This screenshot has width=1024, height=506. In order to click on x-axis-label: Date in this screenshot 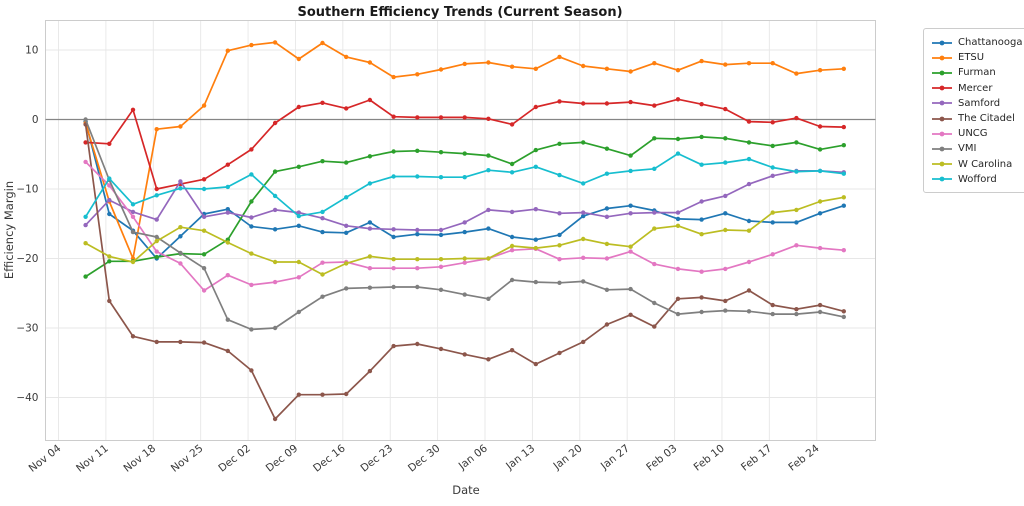, I will do `click(466, 490)`.